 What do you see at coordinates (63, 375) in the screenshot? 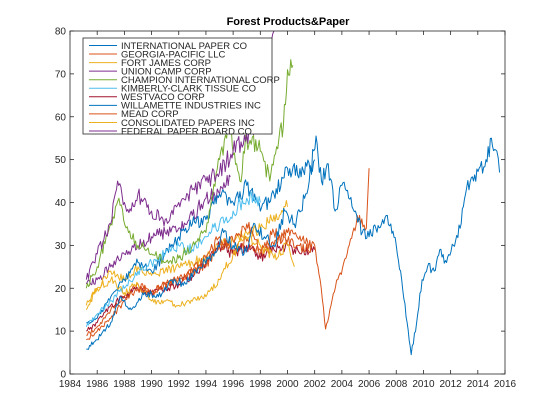
I see `y-tick-label: 0` at bounding box center [63, 375].